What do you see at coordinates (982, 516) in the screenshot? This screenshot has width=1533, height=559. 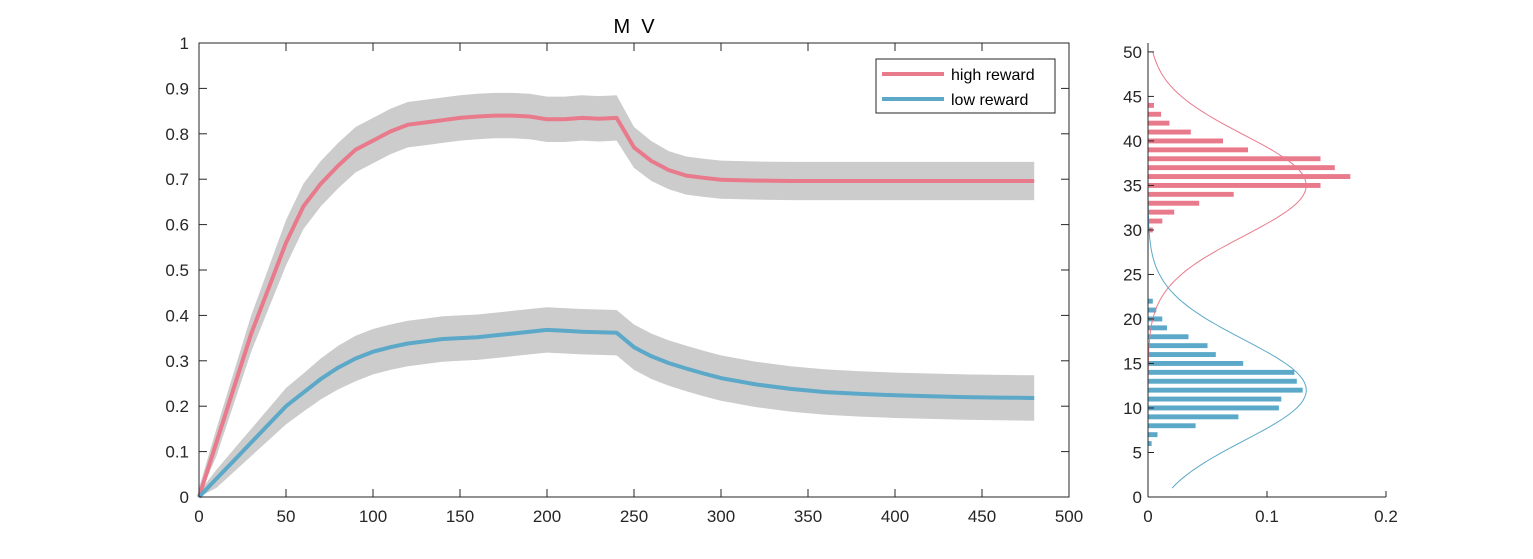 I see `x-tick-label: 450` at bounding box center [982, 516].